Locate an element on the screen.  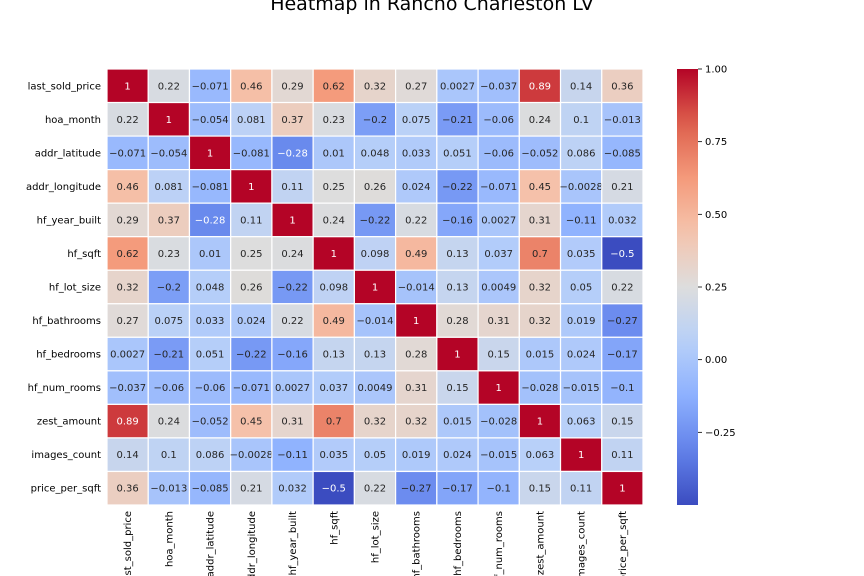
cell-value-label: 0.098 is located at coordinates (375, 254).